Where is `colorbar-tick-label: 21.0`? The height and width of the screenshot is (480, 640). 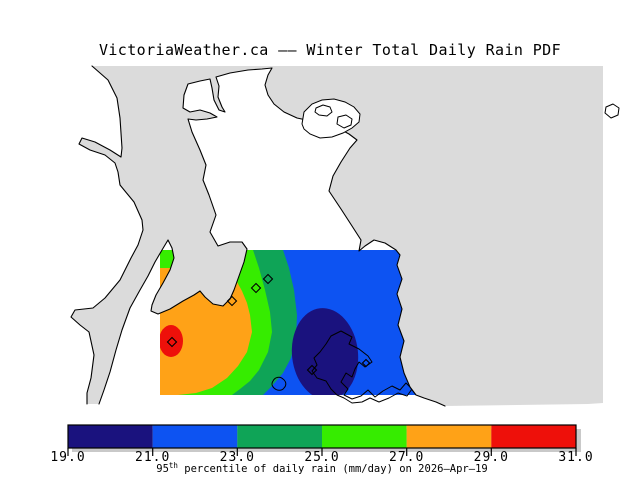
colorbar-tick-label: 21.0 is located at coordinates (152, 457).